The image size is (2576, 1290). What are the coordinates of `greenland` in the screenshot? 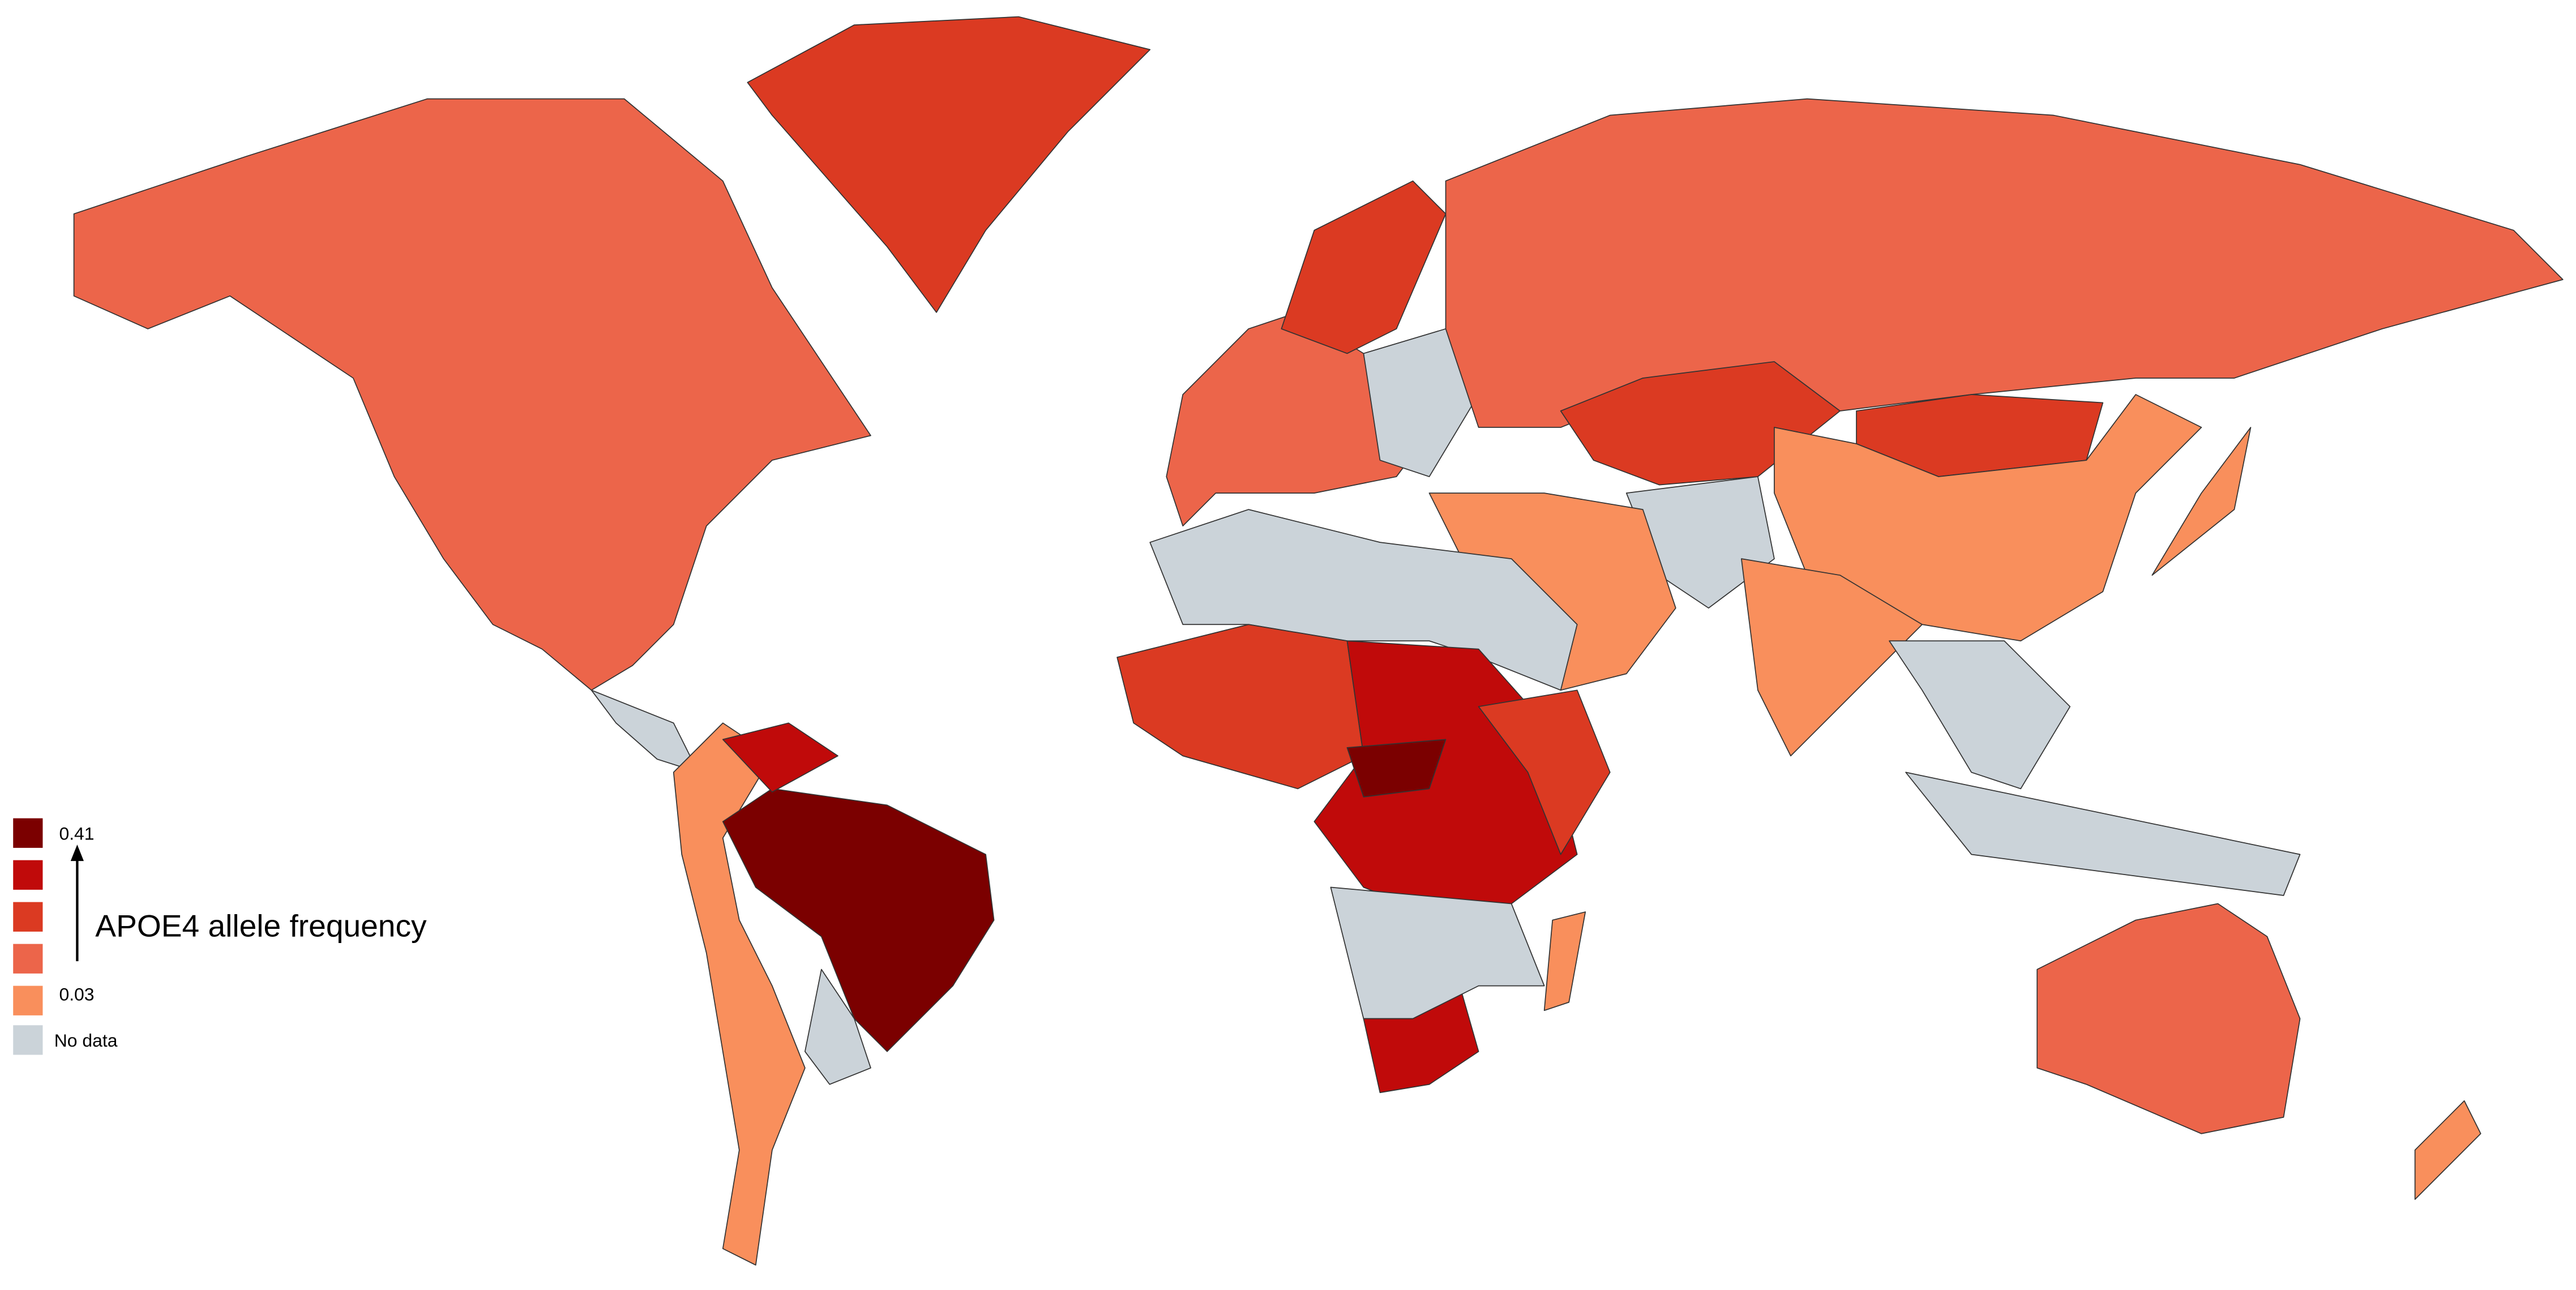 It's located at (949, 164).